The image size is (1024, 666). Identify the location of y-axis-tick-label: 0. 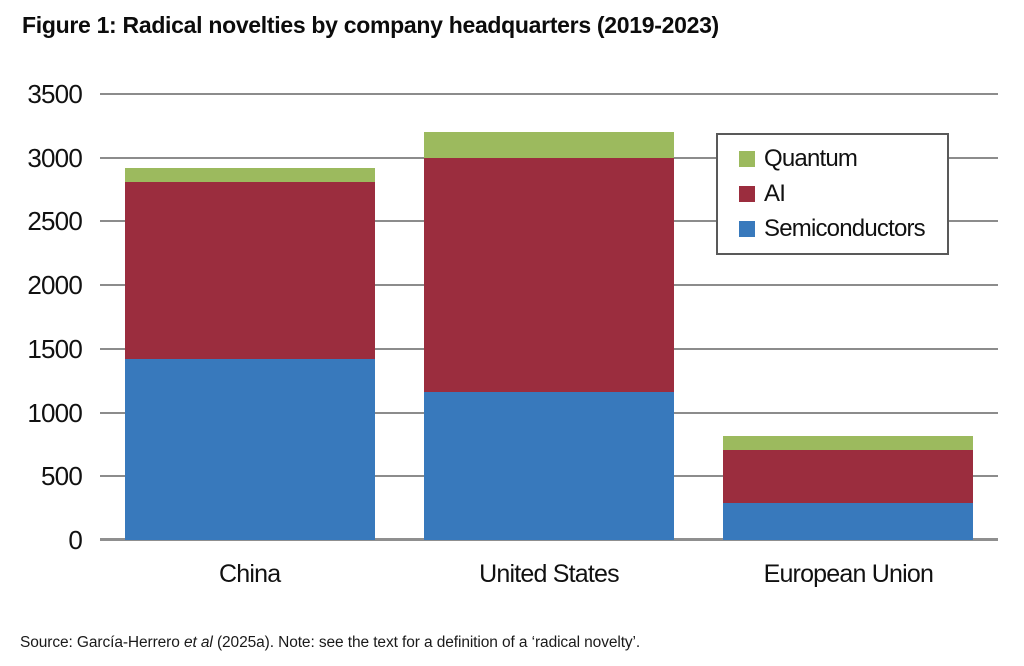
(75, 540).